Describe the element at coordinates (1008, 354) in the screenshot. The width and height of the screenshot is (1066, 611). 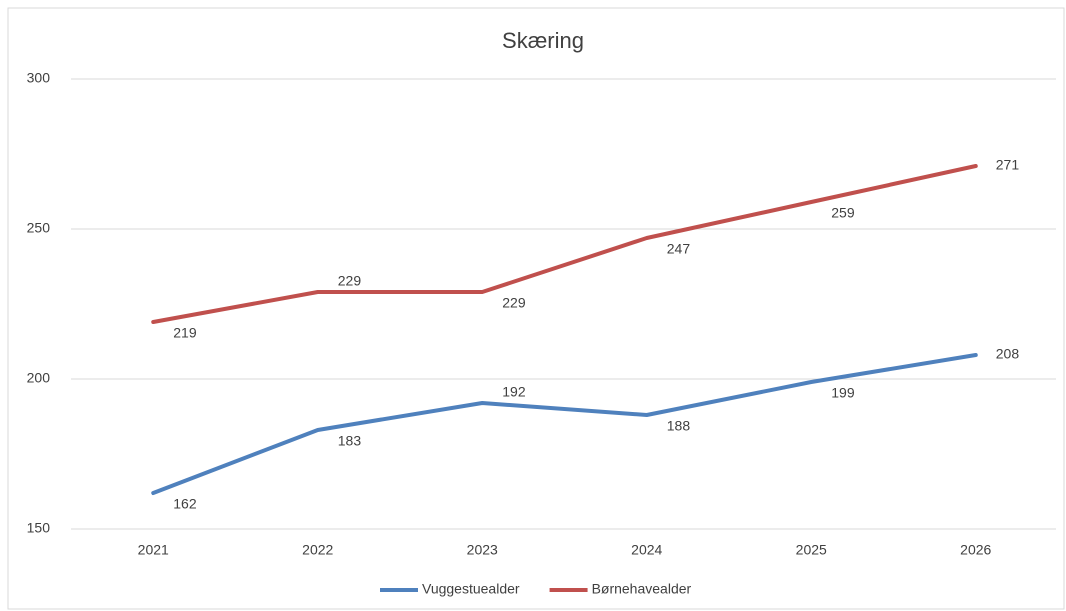
I see `data-label: 208` at that location.